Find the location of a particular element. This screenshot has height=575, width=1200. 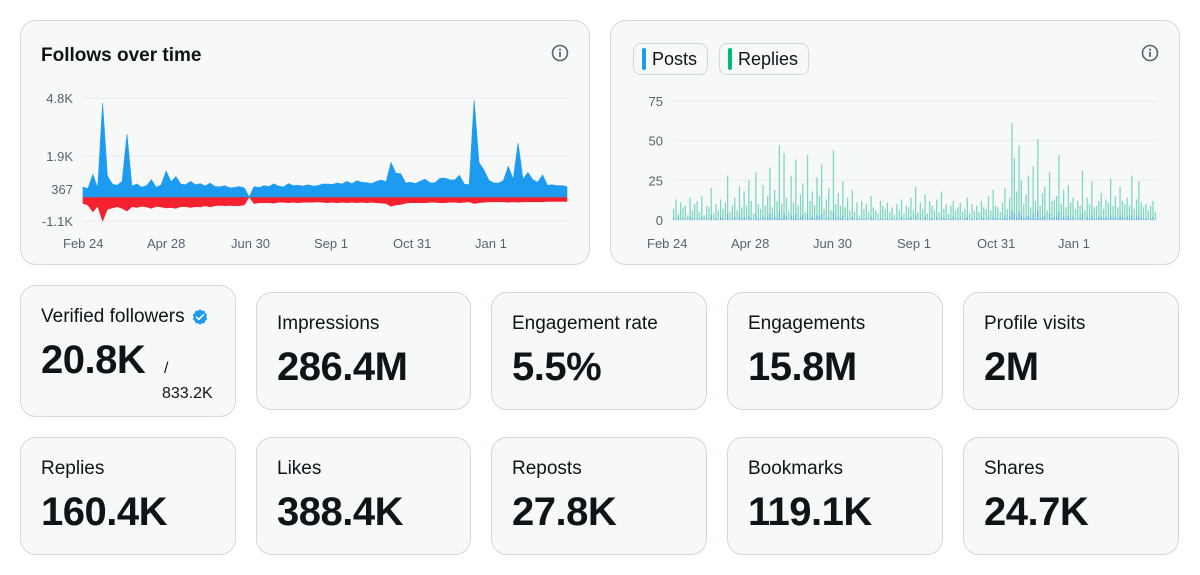

x-tick-label: Jan 1 is located at coordinates (1074, 243).